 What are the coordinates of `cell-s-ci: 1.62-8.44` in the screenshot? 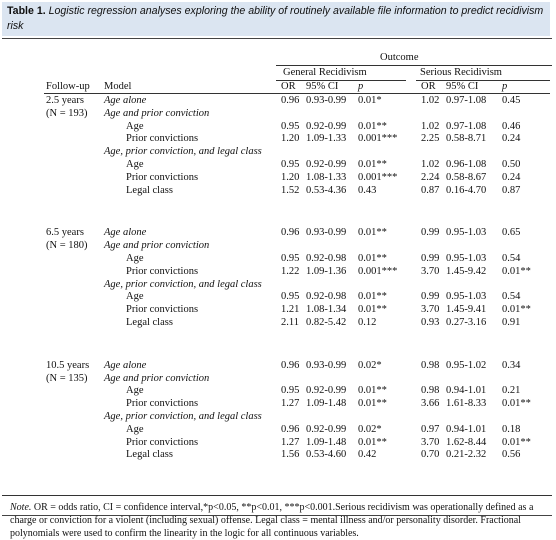 It's located at (466, 442).